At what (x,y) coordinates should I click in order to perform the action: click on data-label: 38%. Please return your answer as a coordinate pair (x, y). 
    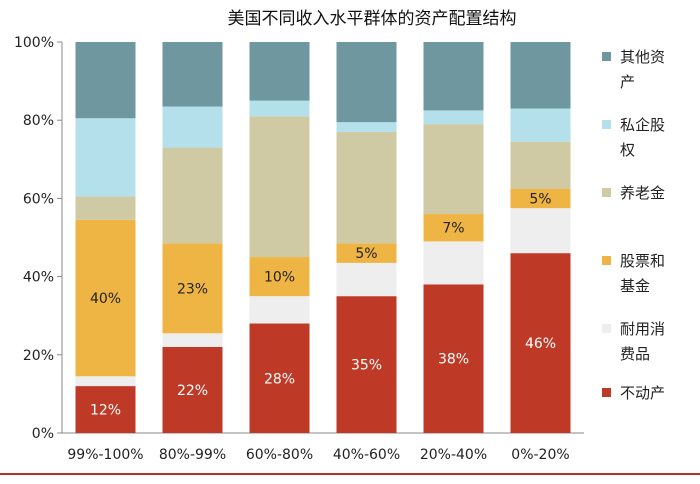
    Looking at the image, I should click on (453, 360).